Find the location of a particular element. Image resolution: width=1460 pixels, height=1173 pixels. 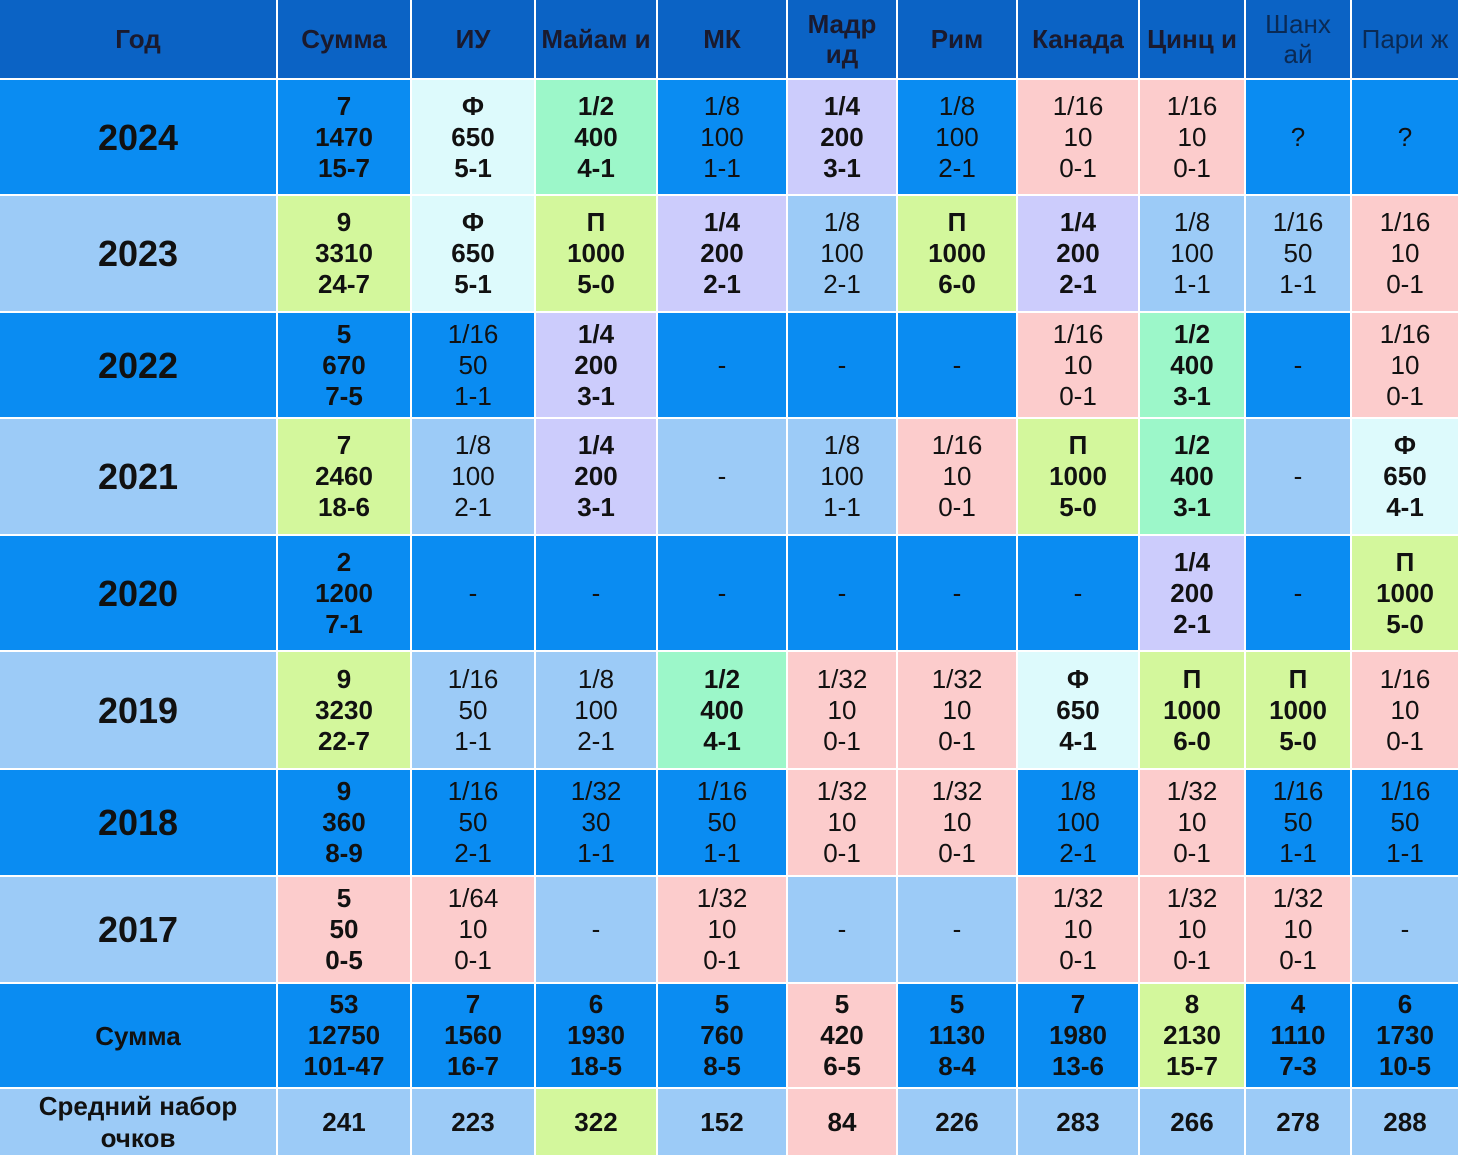

cell-line: 10-5 is located at coordinates (1405, 1066).